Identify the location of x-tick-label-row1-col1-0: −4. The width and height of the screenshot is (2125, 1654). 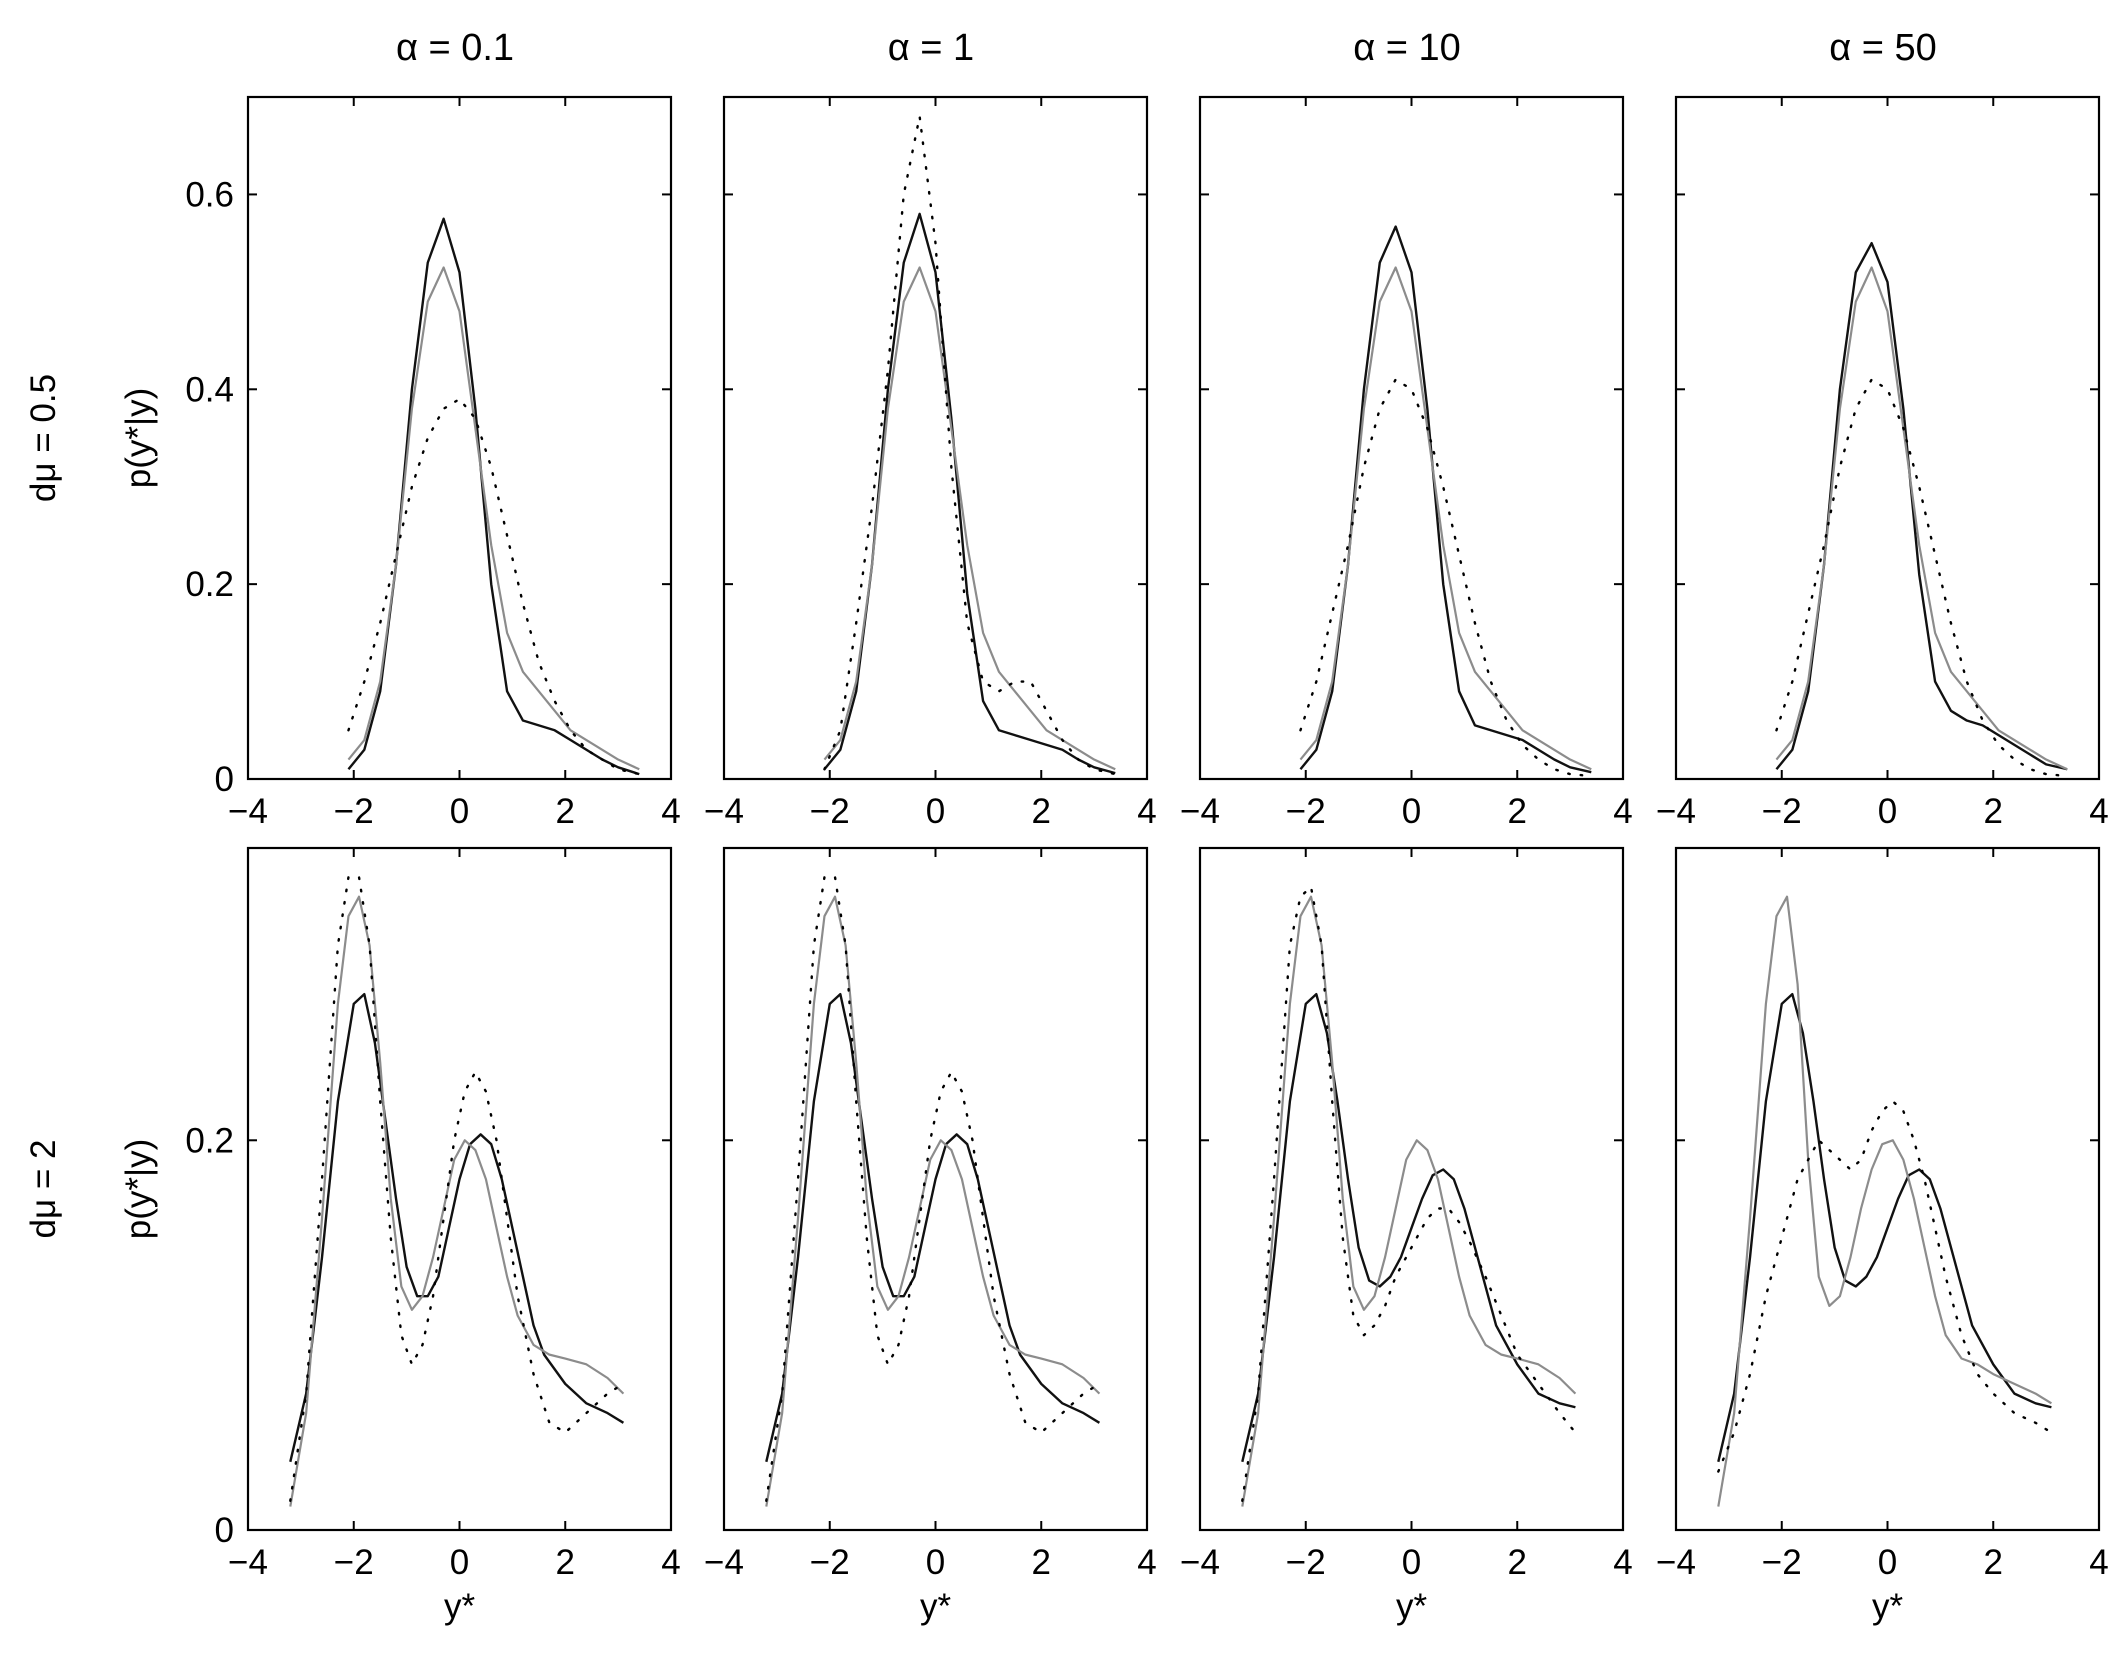
(248, 811).